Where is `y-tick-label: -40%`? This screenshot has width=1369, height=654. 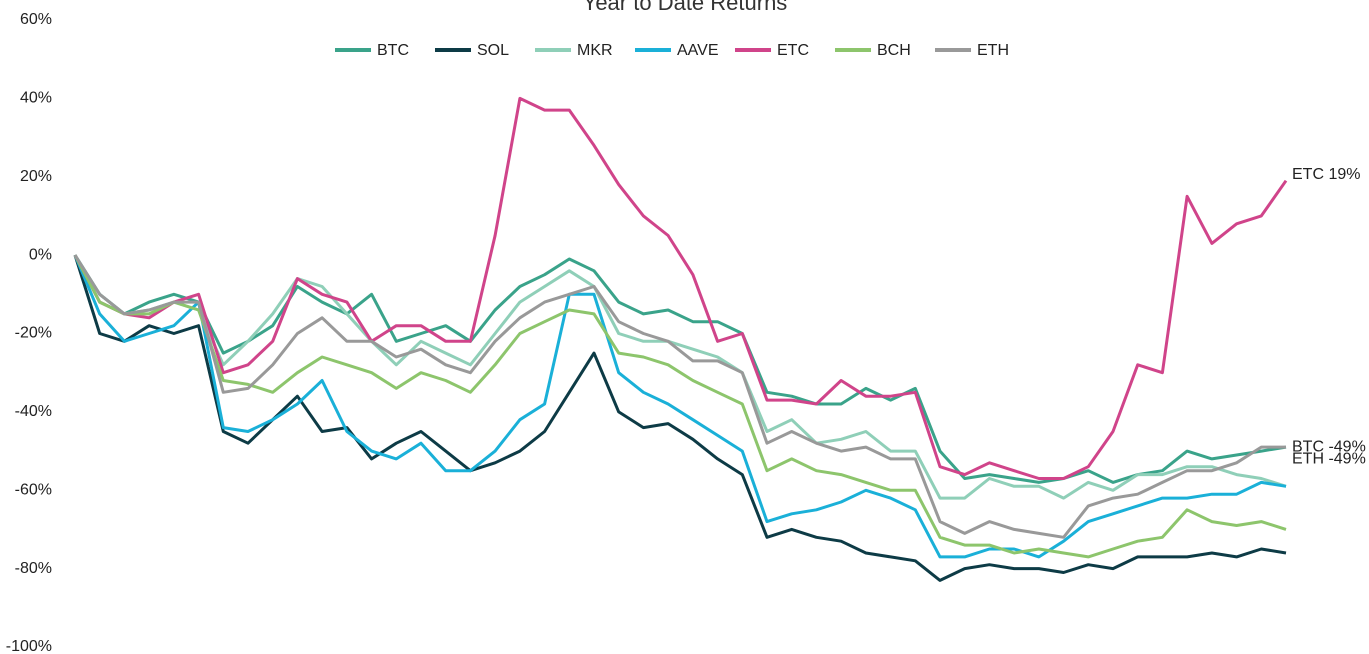
y-tick-label: -40% is located at coordinates (33, 411).